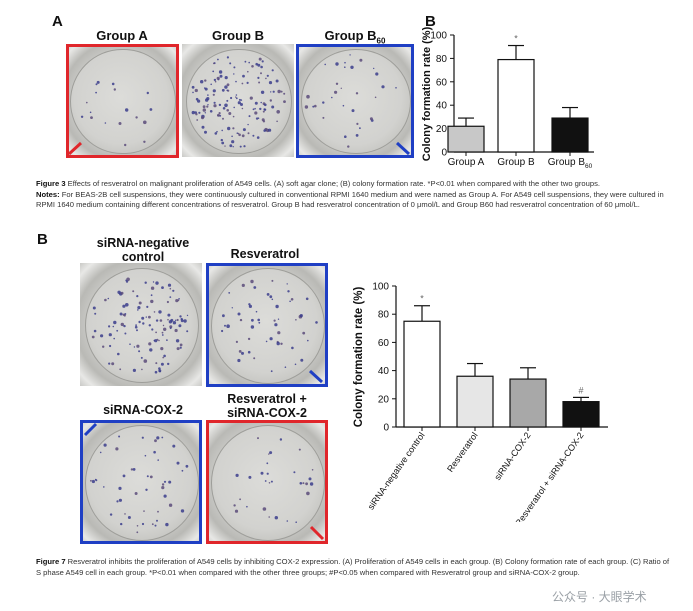 This screenshot has height=611, width=693. I want to click on group-a-label: Group A, so click(122, 35).